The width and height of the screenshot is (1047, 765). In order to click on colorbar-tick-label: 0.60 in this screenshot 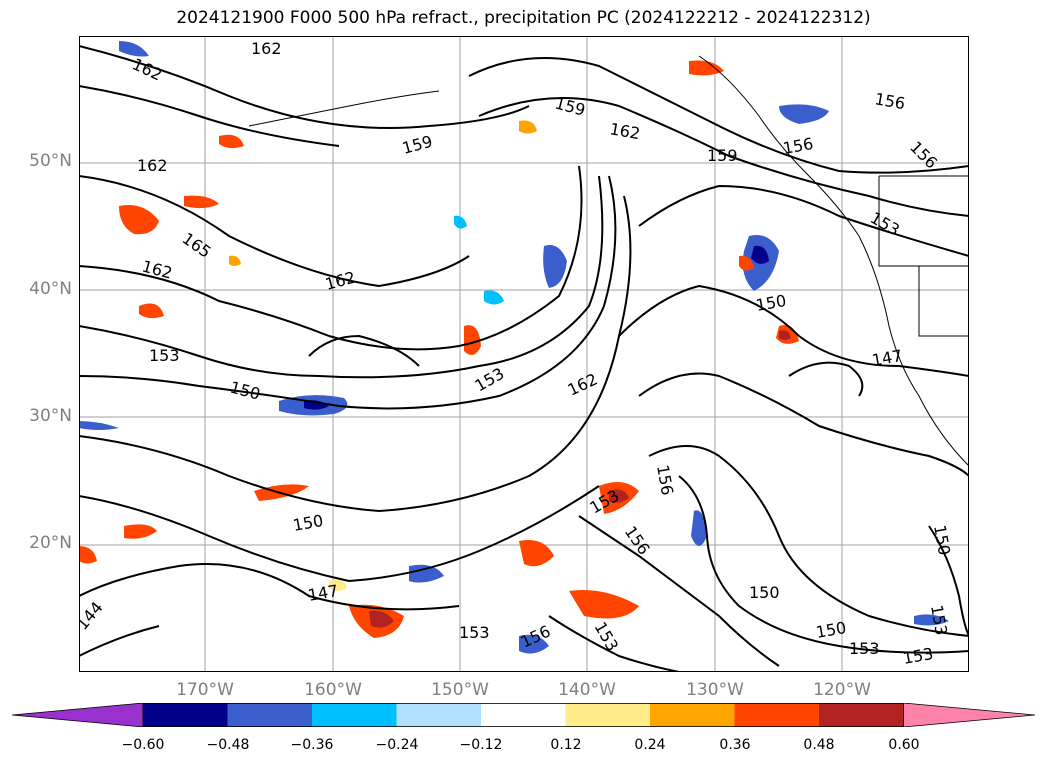, I will do `click(904, 745)`.